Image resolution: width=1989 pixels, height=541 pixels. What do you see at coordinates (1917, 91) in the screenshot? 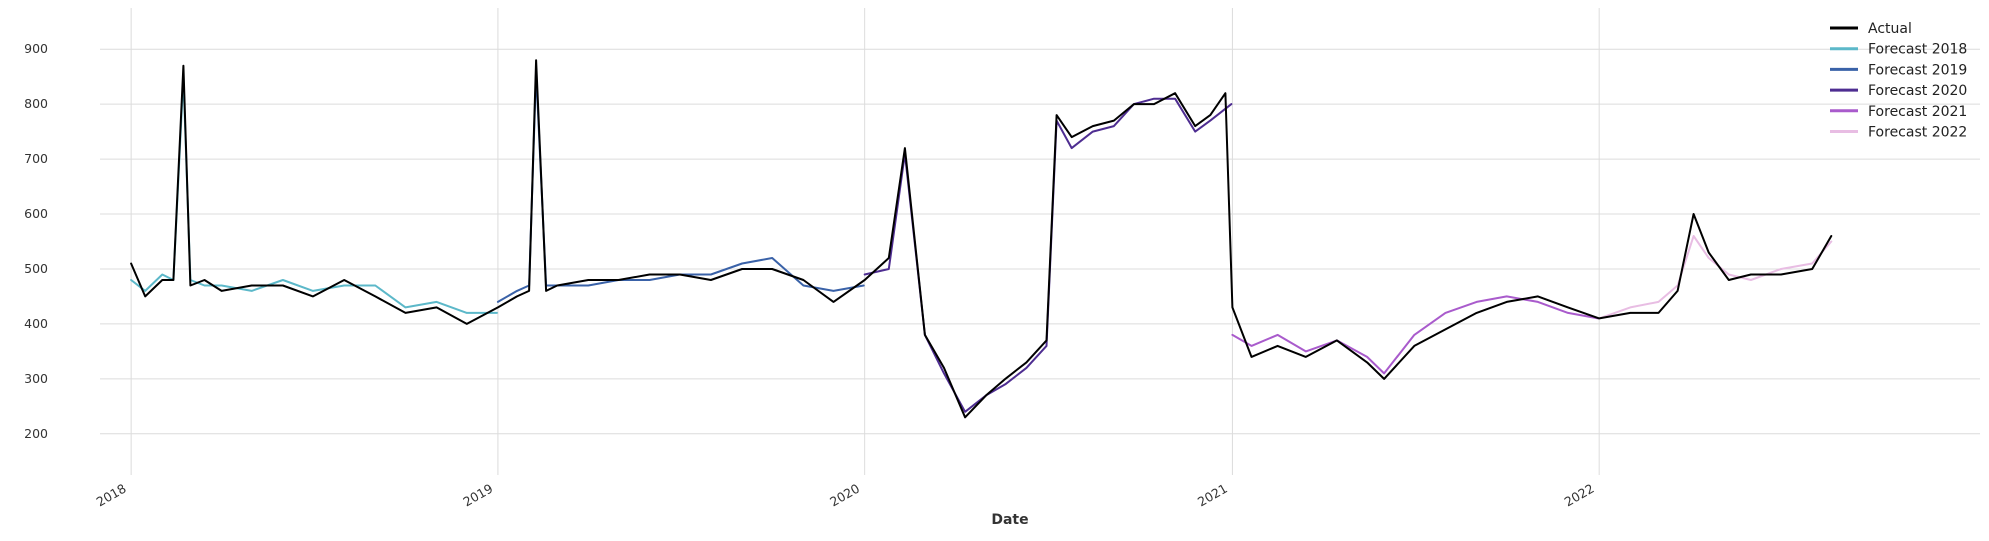
I see `legend-label-forecast-2020: Forecast 2020` at bounding box center [1917, 91].